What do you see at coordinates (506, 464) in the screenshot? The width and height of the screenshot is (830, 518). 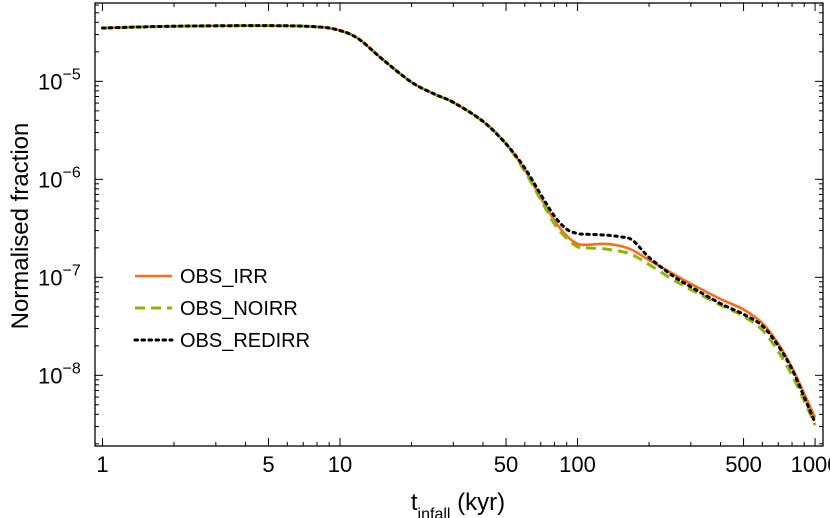 I see `x-tick-label: 50` at bounding box center [506, 464].